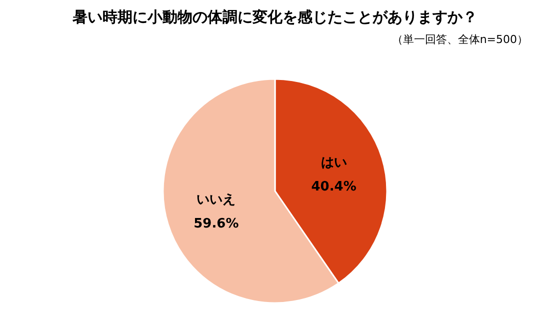  I want to click on text: （単一回答、全体n=500）, so click(460, 39).